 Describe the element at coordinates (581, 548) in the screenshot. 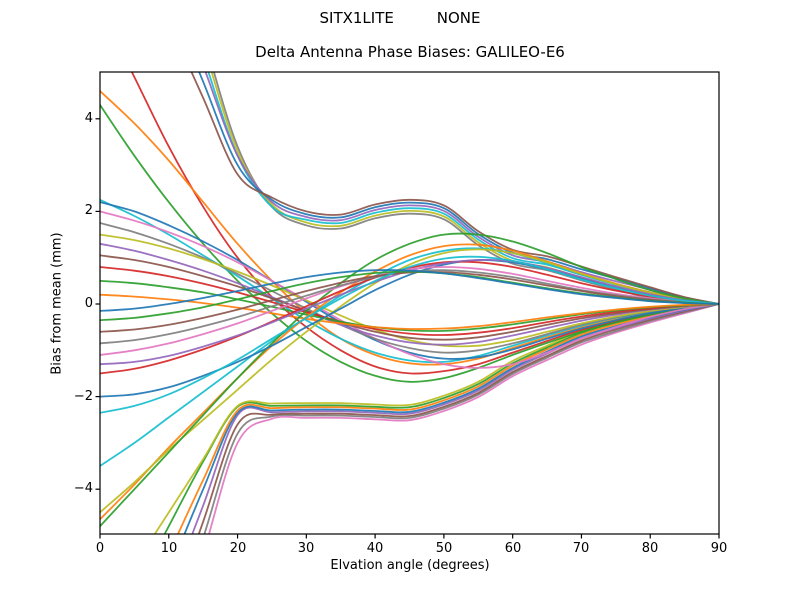

I see `x-tick-label-70: 70` at that location.